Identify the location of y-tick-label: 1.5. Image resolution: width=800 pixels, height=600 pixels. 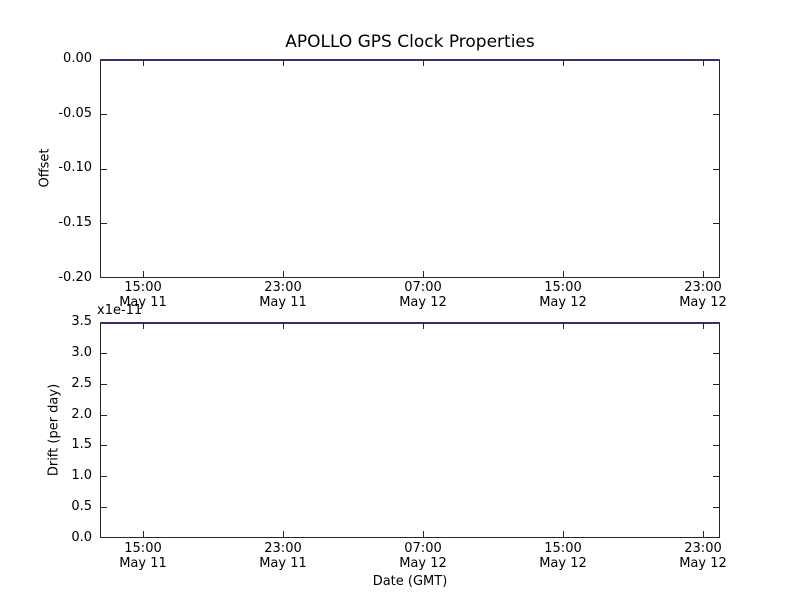
(81, 444).